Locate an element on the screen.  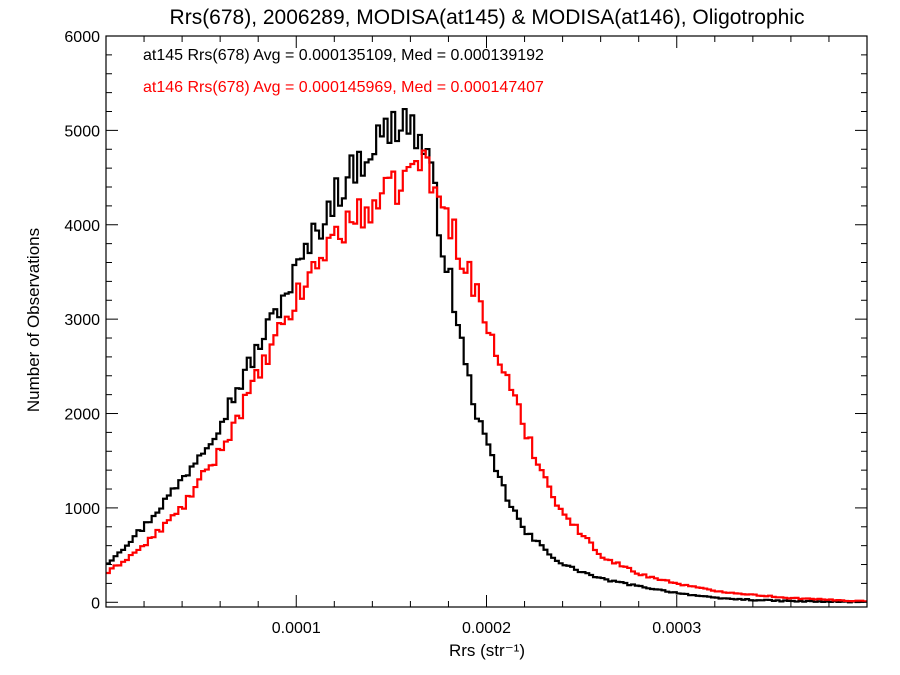
y-tick-label: 4000 is located at coordinates (82, 226).